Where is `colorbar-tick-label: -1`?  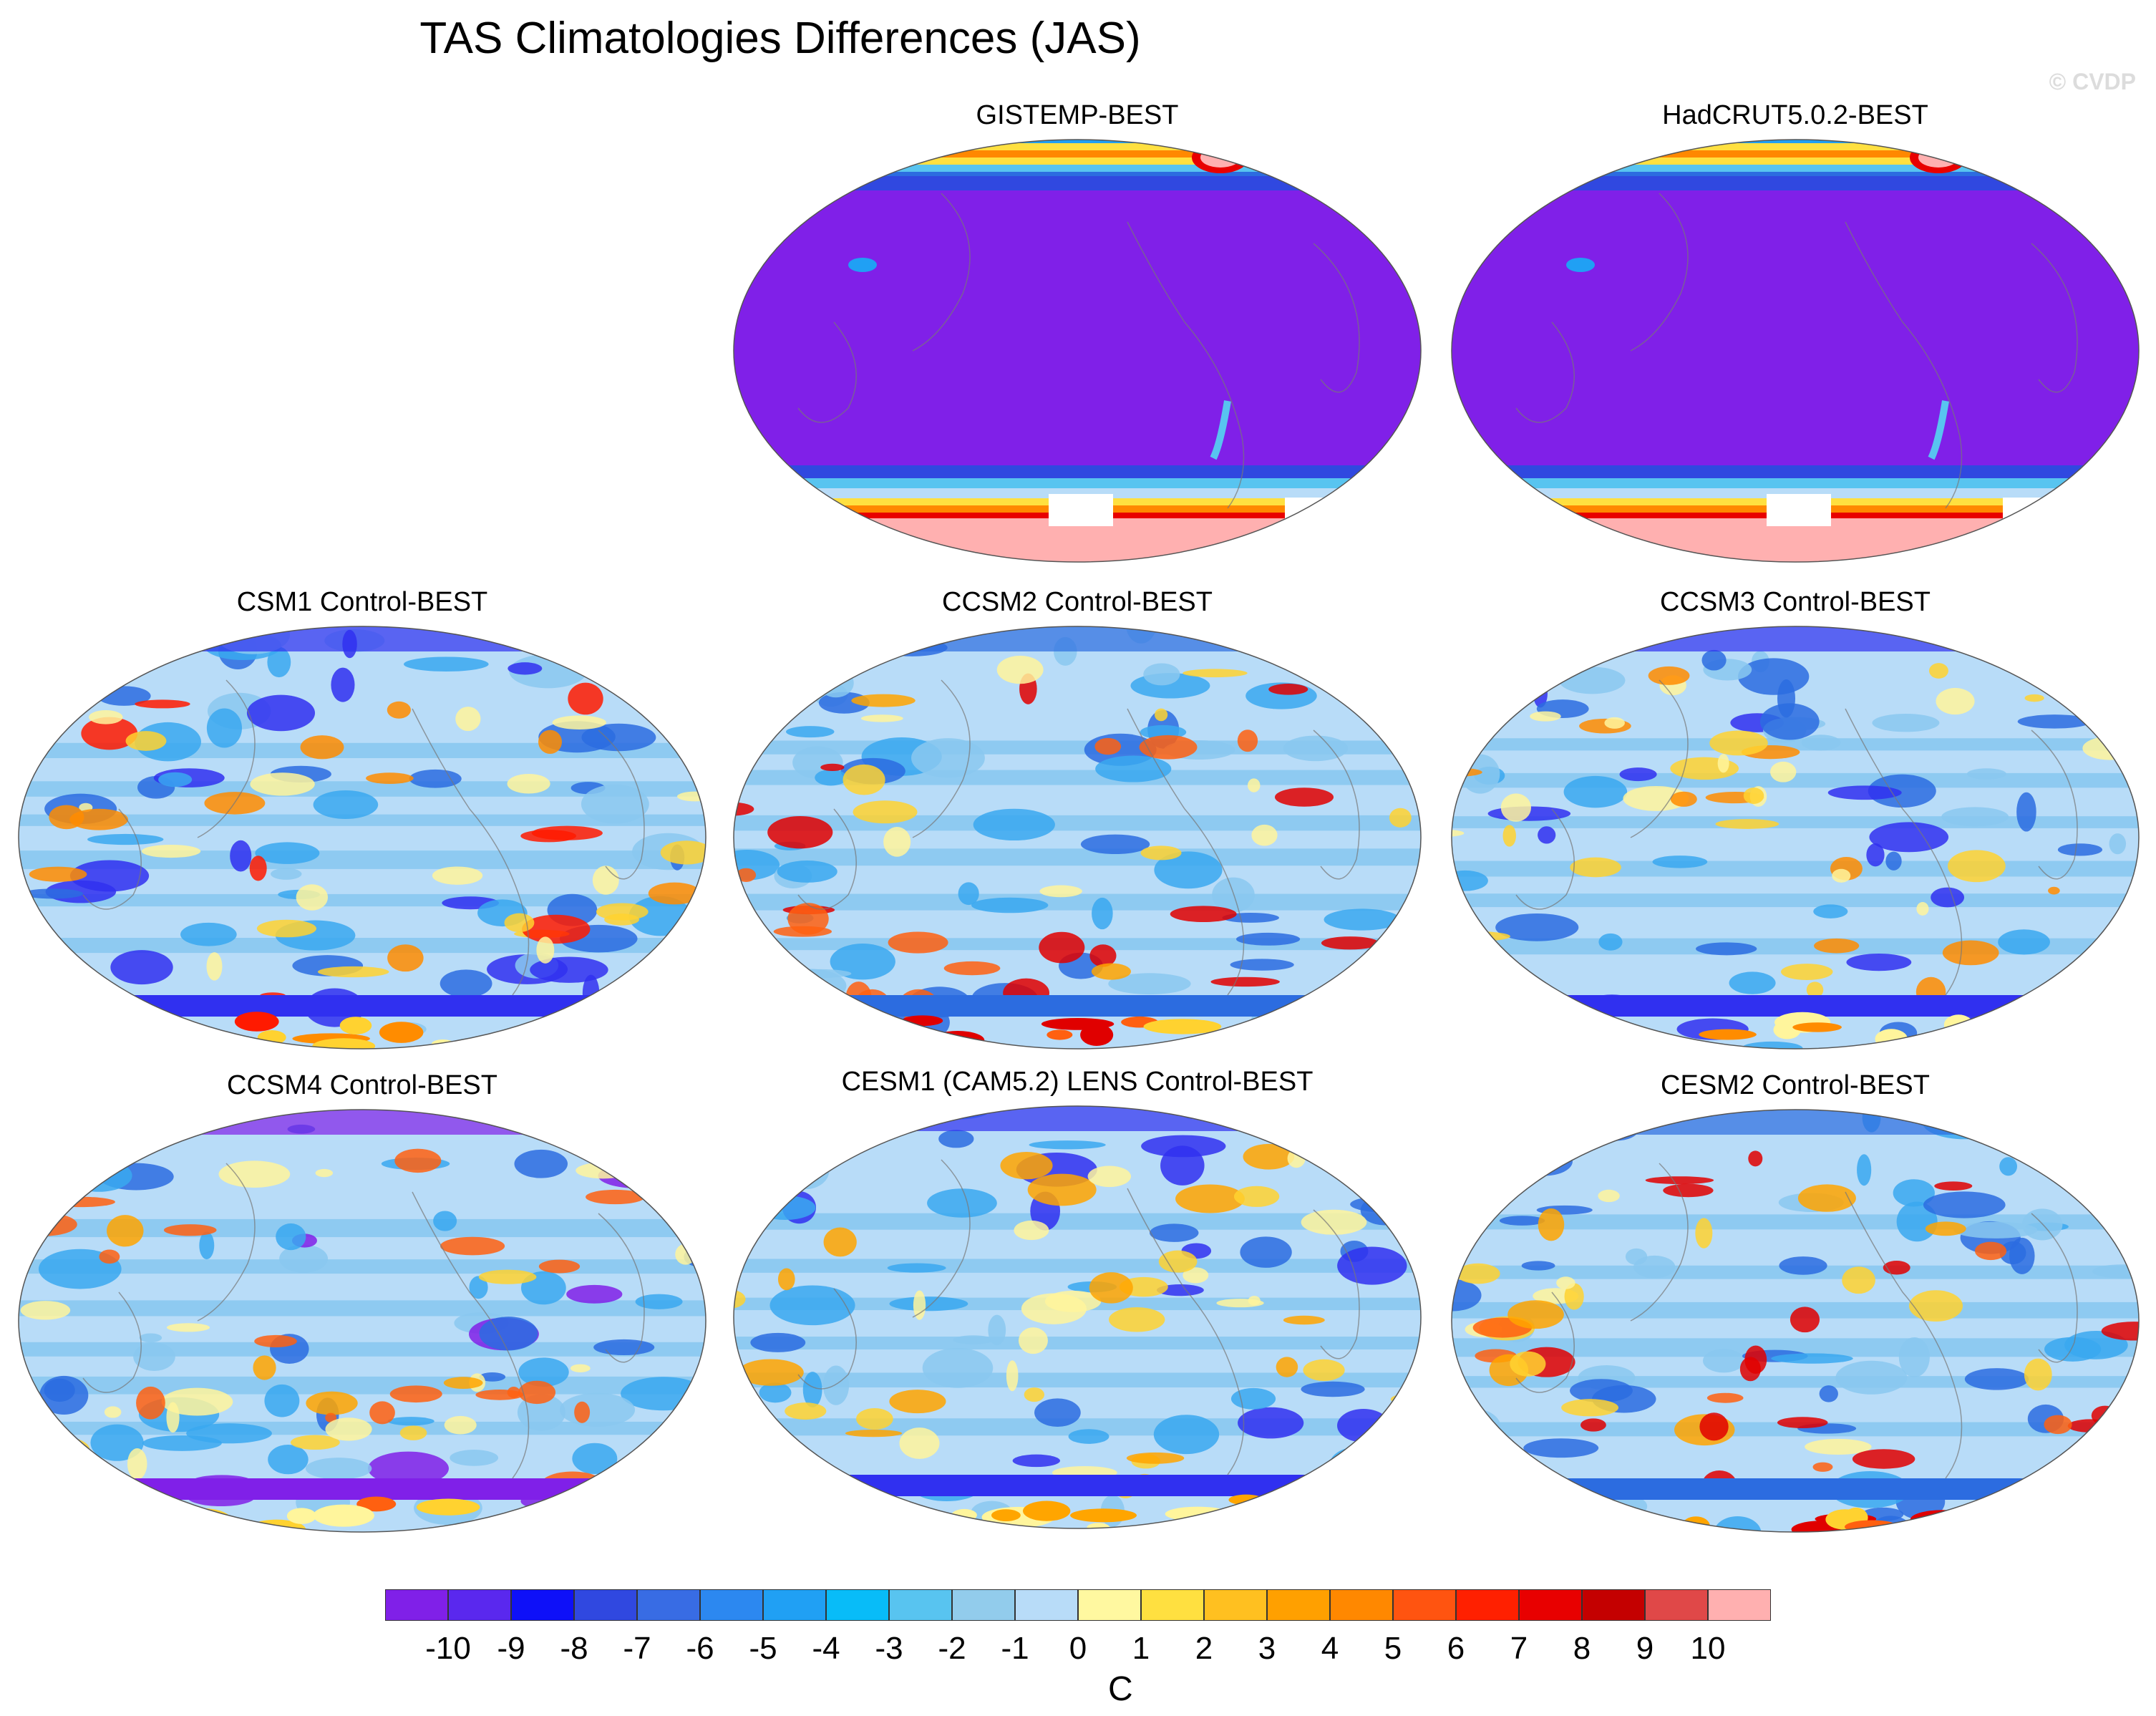
colorbar-tick-label: -1 is located at coordinates (1015, 1648).